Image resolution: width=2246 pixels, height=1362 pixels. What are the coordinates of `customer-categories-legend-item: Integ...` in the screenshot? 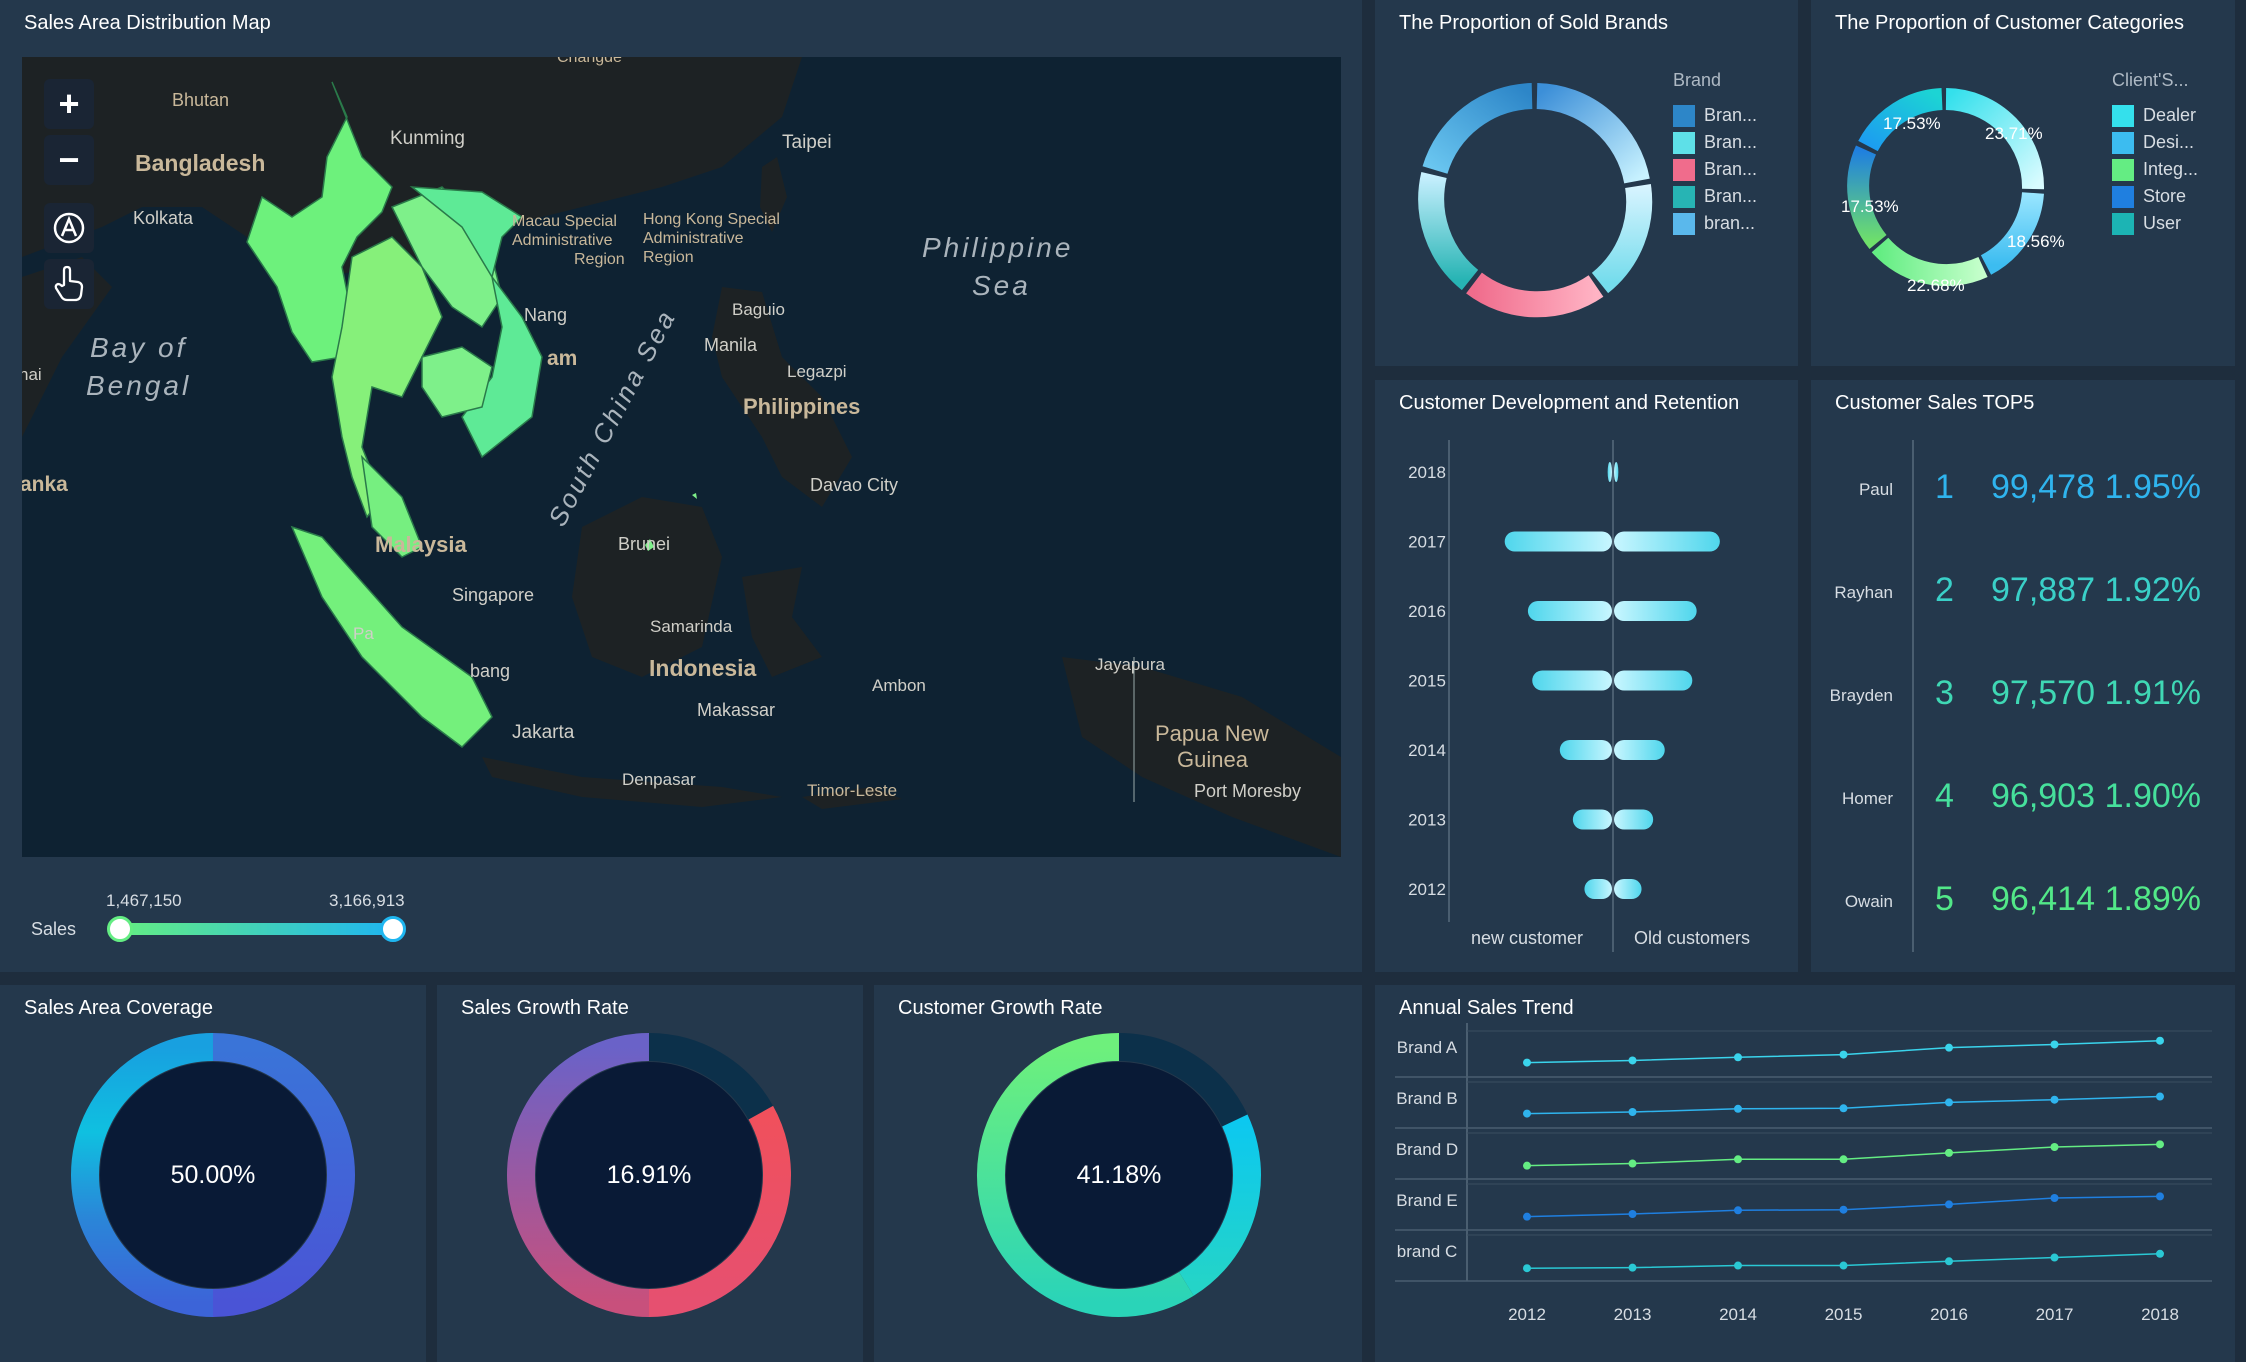 It's located at (2155, 169).